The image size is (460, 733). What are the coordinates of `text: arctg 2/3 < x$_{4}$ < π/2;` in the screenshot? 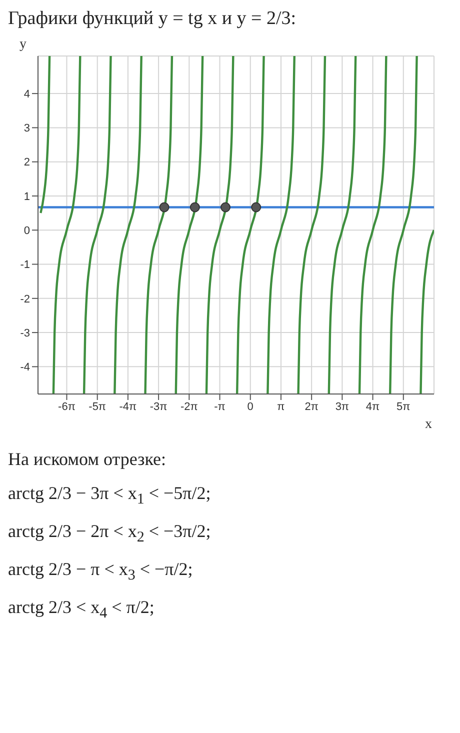 It's located at (82, 610).